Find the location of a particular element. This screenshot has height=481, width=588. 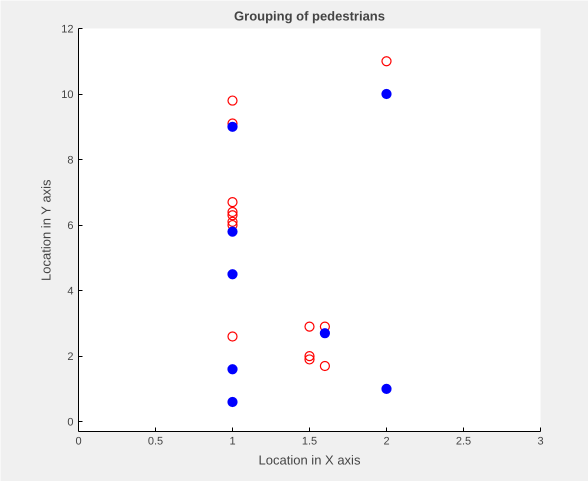

y-tick-label: 0 is located at coordinates (70, 422).